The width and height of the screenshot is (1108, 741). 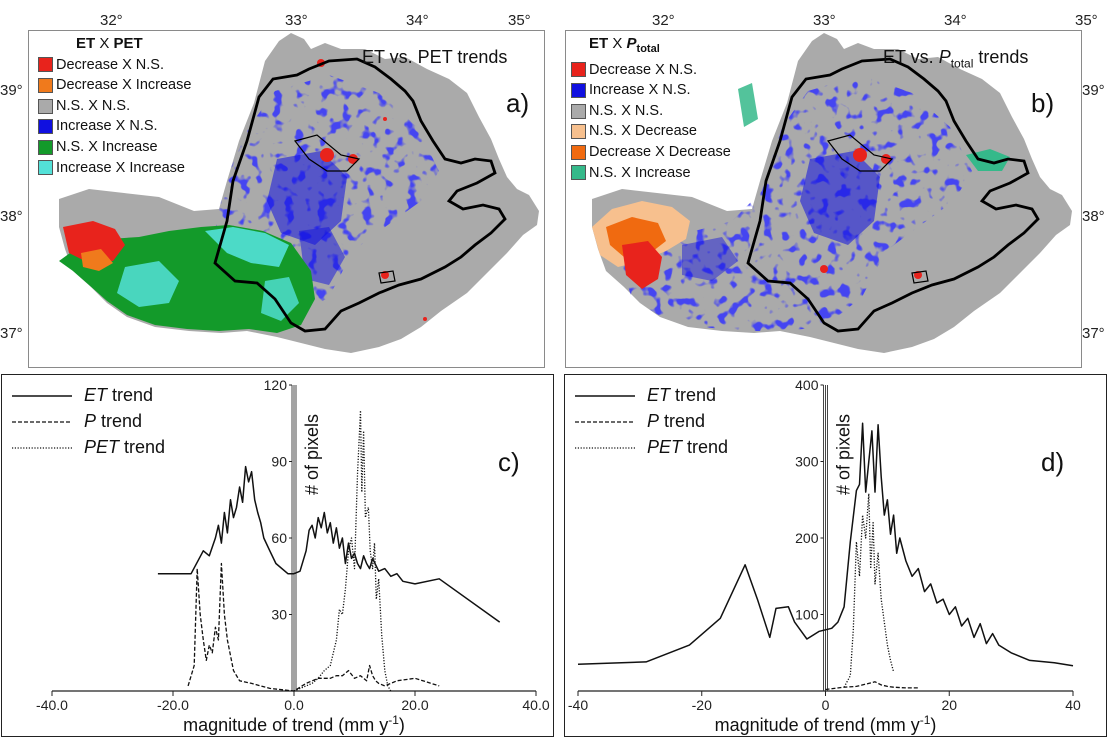 What do you see at coordinates (279, 462) in the screenshot?
I see `y-tick-label: 90` at bounding box center [279, 462].